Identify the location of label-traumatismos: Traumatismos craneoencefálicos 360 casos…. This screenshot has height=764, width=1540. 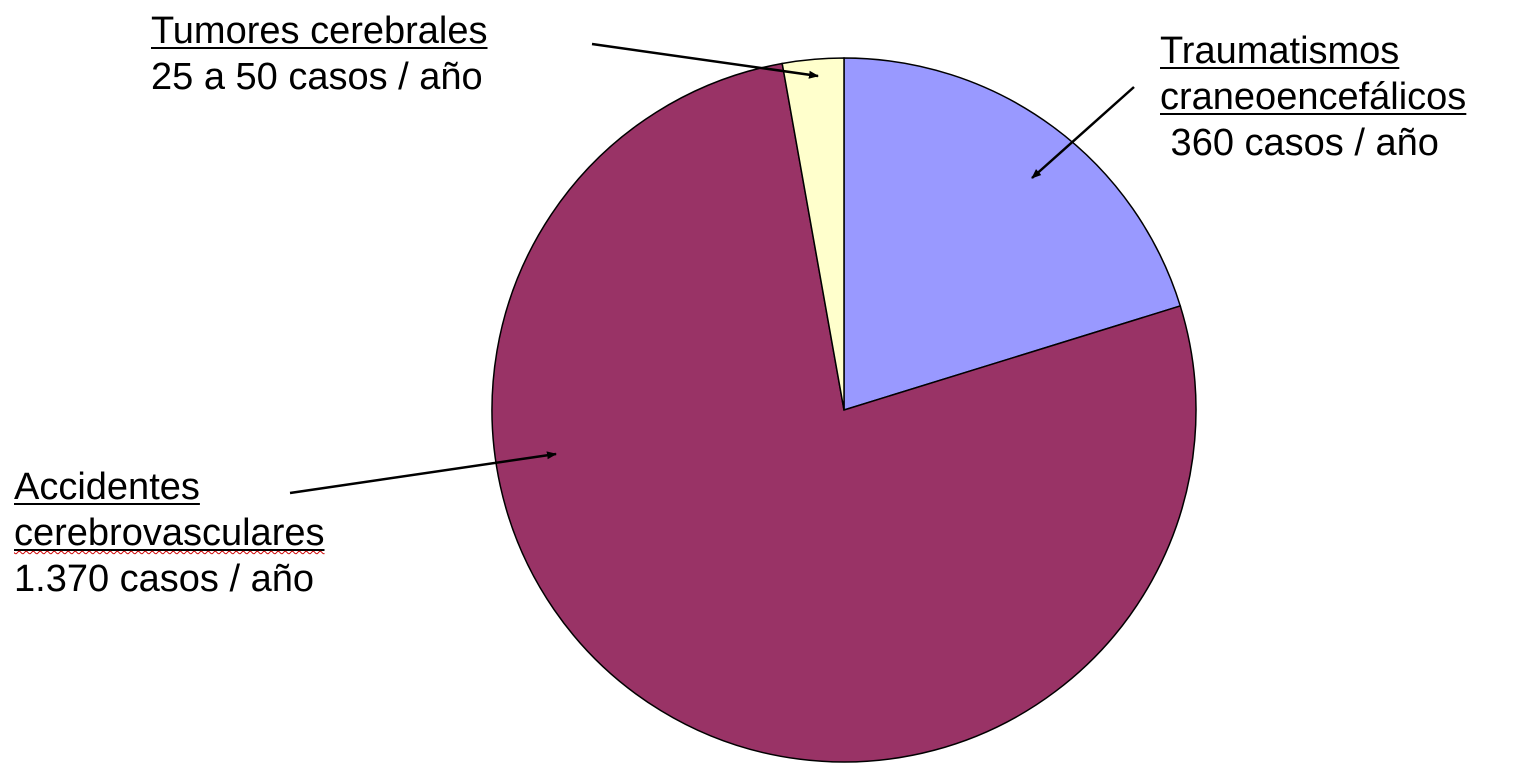
(1313, 97).